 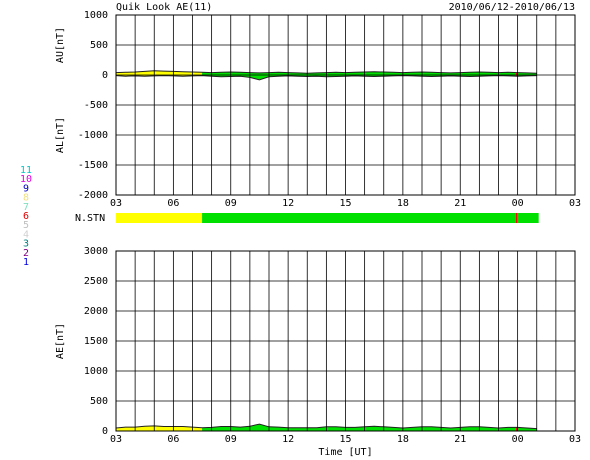 I want to click on station-number: 6, so click(x=26, y=216).